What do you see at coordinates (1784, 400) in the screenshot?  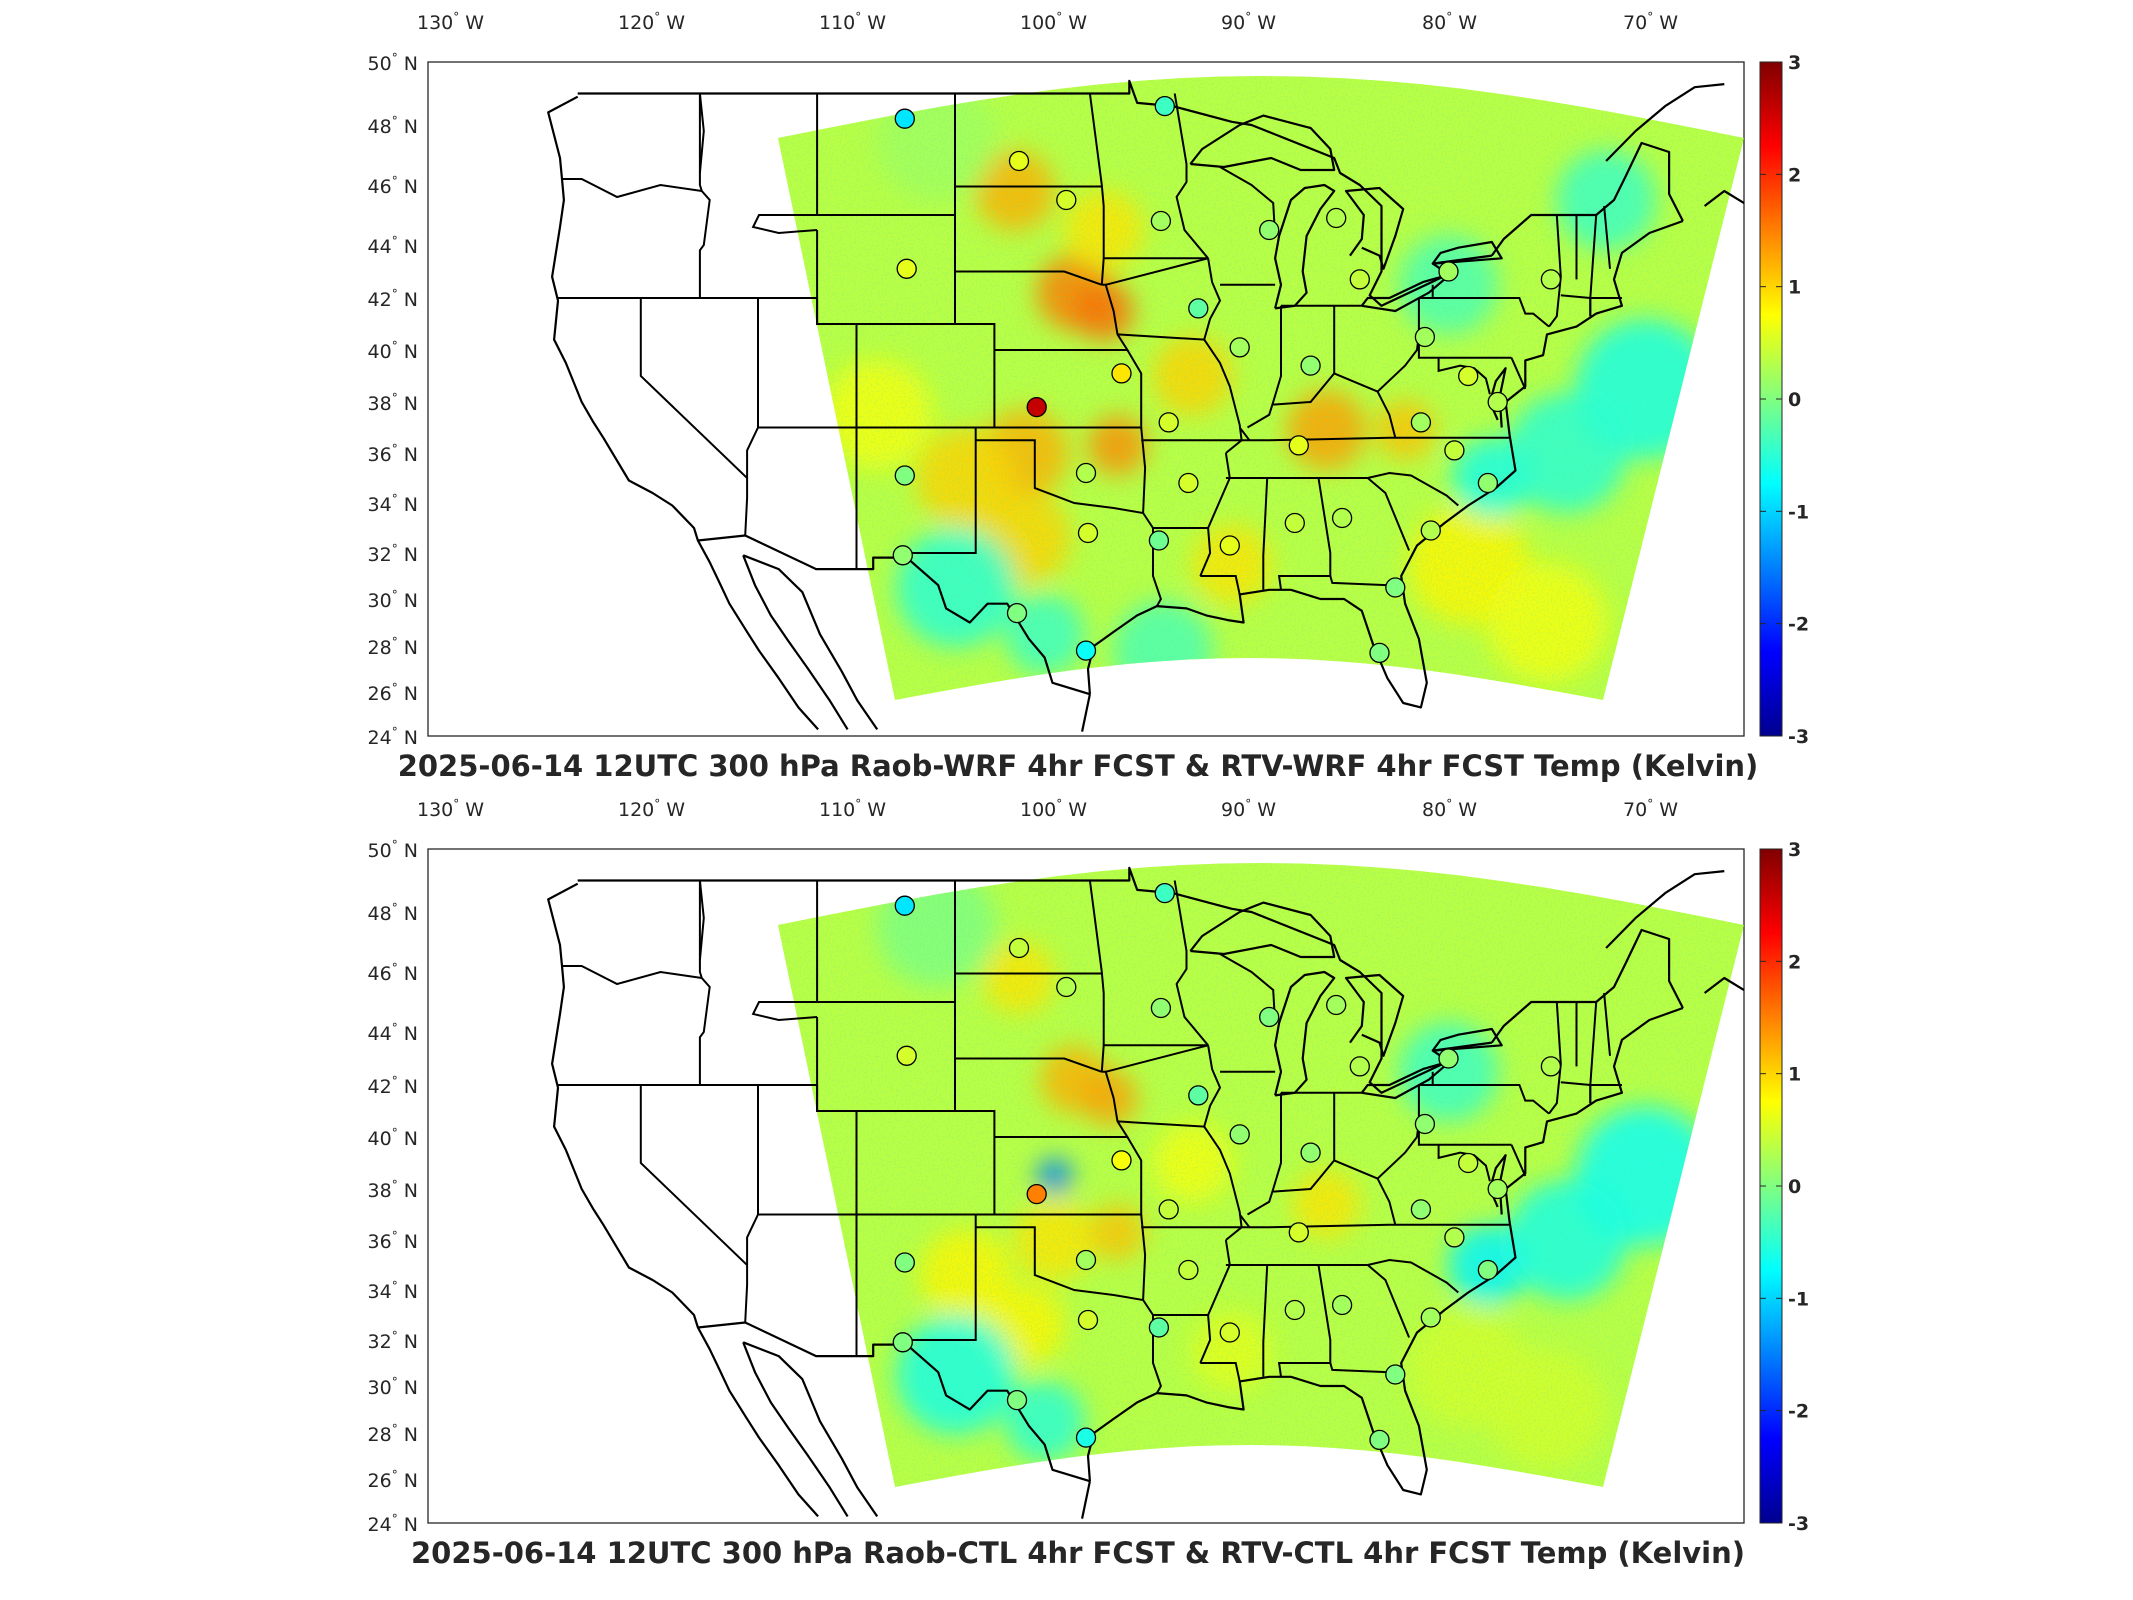 I see `colorbar-tick-labels: 3 2 1 0 -1 -2 -3` at bounding box center [1784, 400].